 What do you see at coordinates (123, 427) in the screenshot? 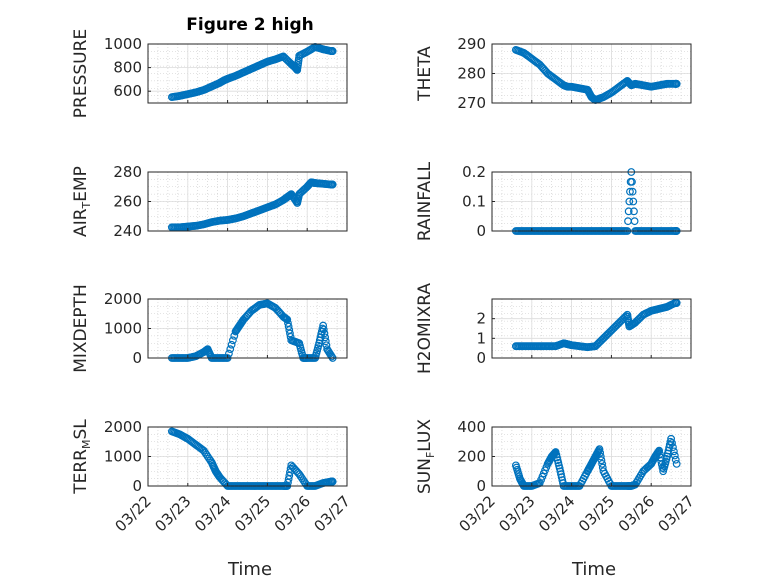
I see `y-tick-label: 2000` at bounding box center [123, 427].